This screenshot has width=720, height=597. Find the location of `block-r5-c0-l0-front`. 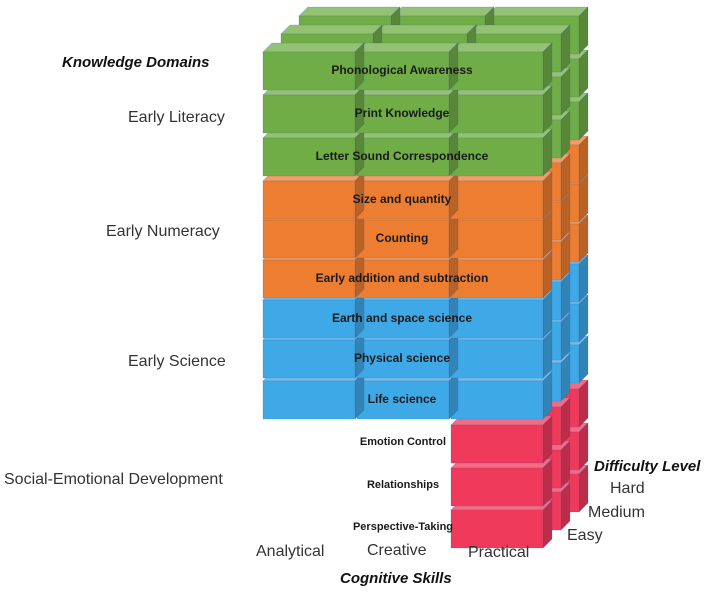

block-r5-c0-l0-front is located at coordinates (309, 279).